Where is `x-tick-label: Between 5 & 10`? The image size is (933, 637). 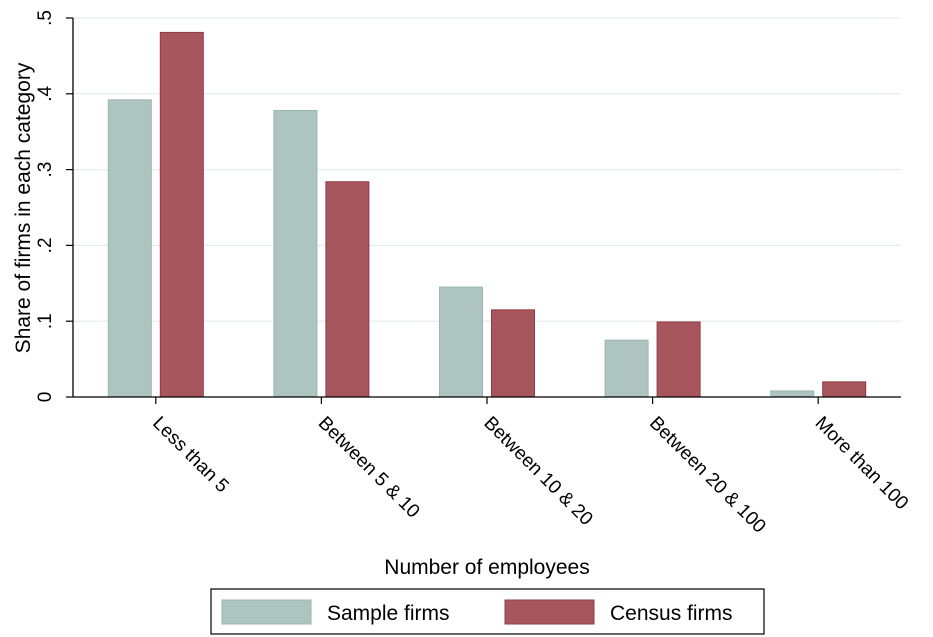
x-tick-label: Between 5 & 10 is located at coordinates (369, 468).